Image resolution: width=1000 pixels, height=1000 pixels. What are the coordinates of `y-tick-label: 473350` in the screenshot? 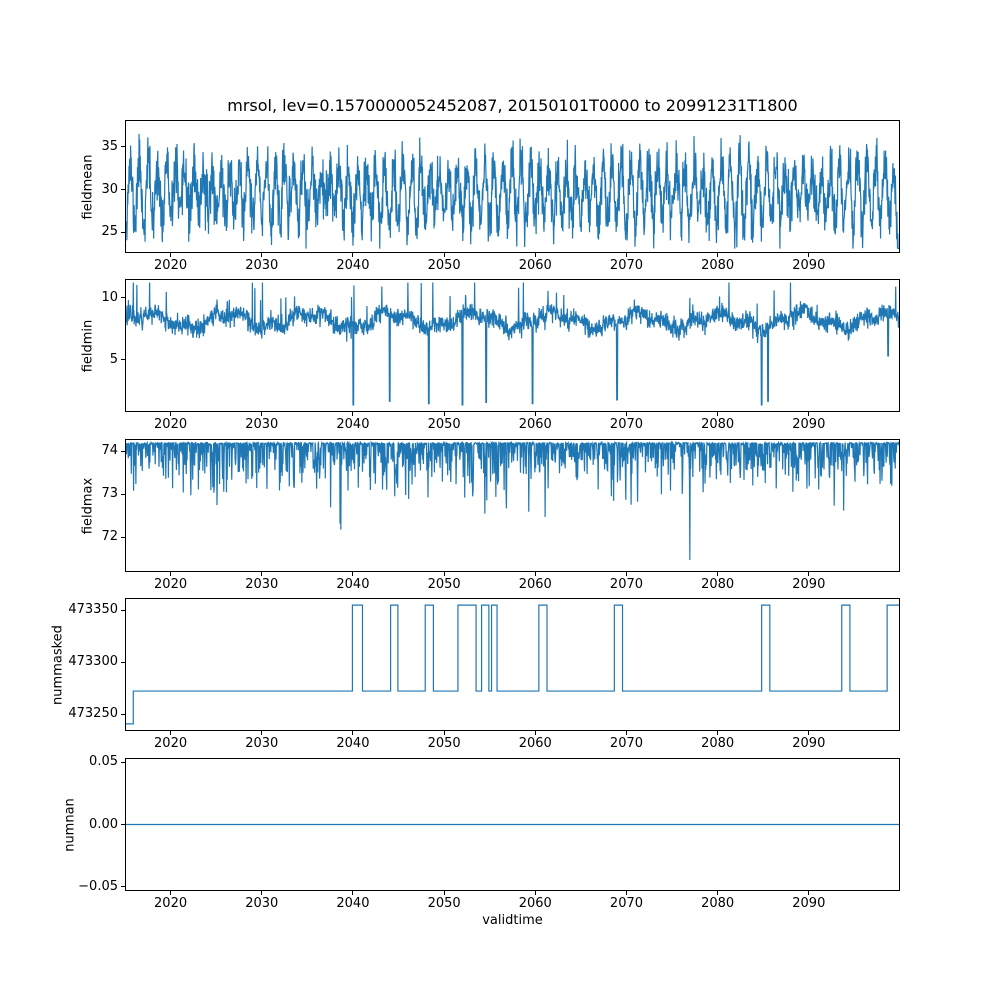 It's located at (93, 610).